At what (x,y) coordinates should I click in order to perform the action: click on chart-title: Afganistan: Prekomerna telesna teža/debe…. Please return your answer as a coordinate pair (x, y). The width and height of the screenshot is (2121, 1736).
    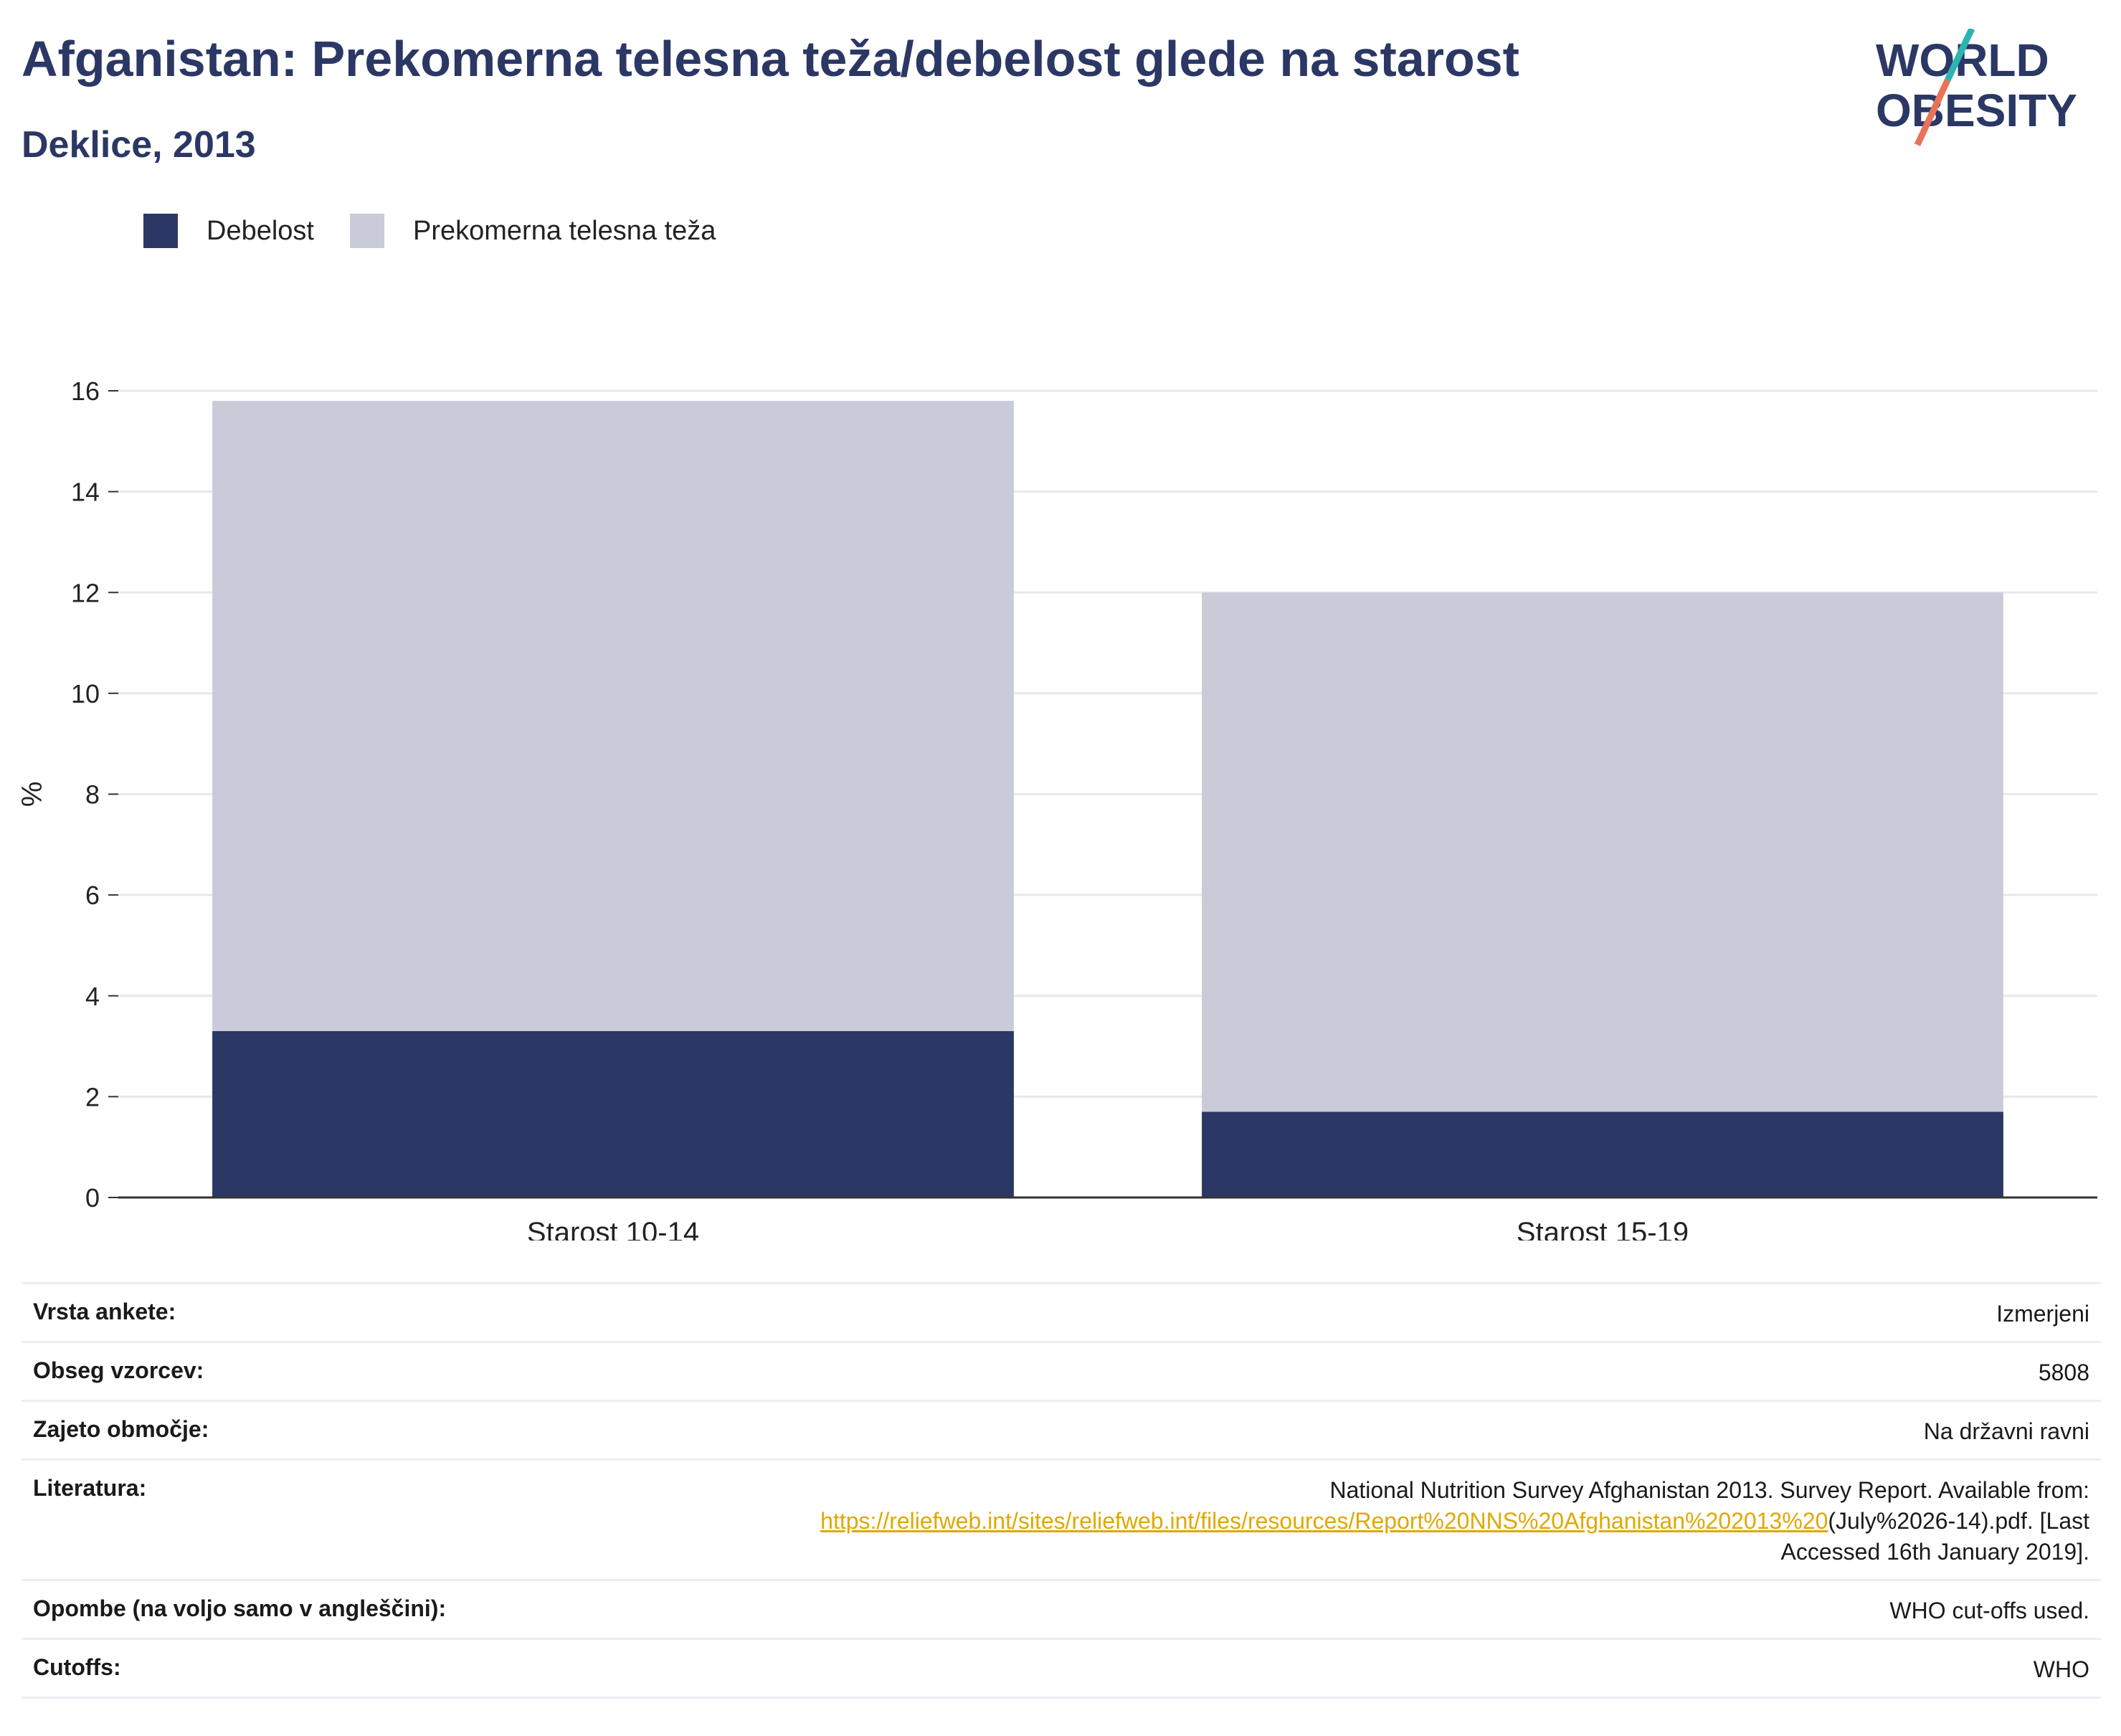
    Looking at the image, I should click on (770, 59).